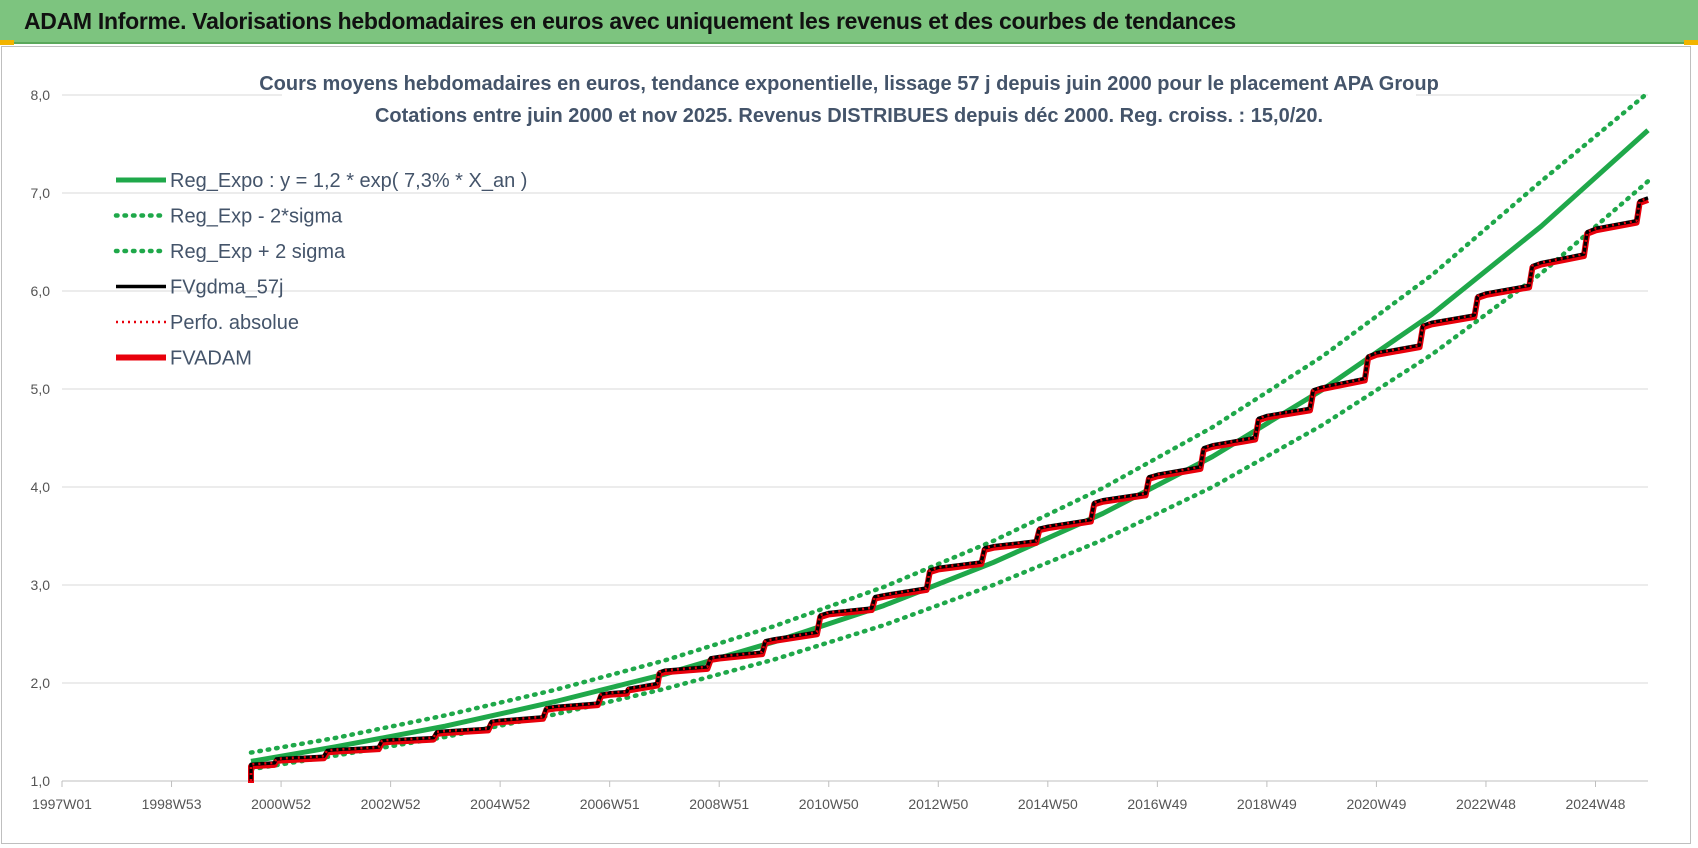  What do you see at coordinates (41, 291) in the screenshot?
I see `y-tick-label-5: 6,0` at bounding box center [41, 291].